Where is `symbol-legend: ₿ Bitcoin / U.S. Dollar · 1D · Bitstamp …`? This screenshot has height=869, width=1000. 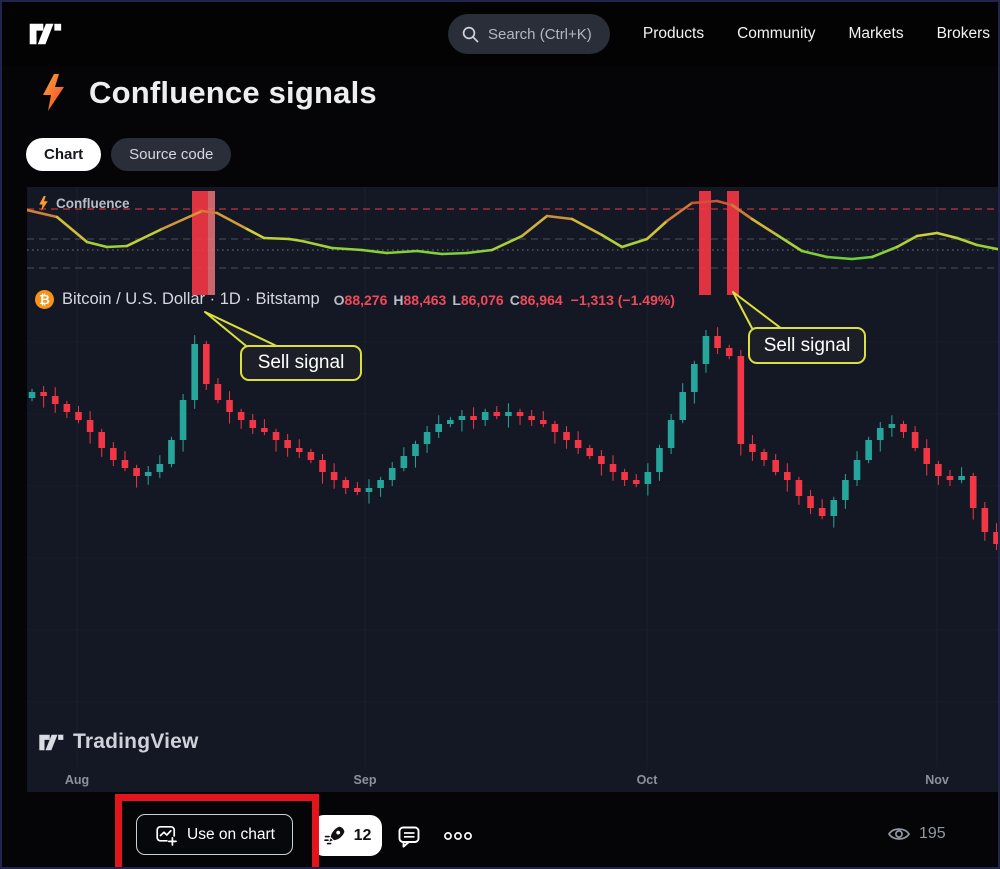
symbol-legend: ₿ Bitcoin / U.S. Dollar · 1D · Bitstamp … is located at coordinates (355, 299).